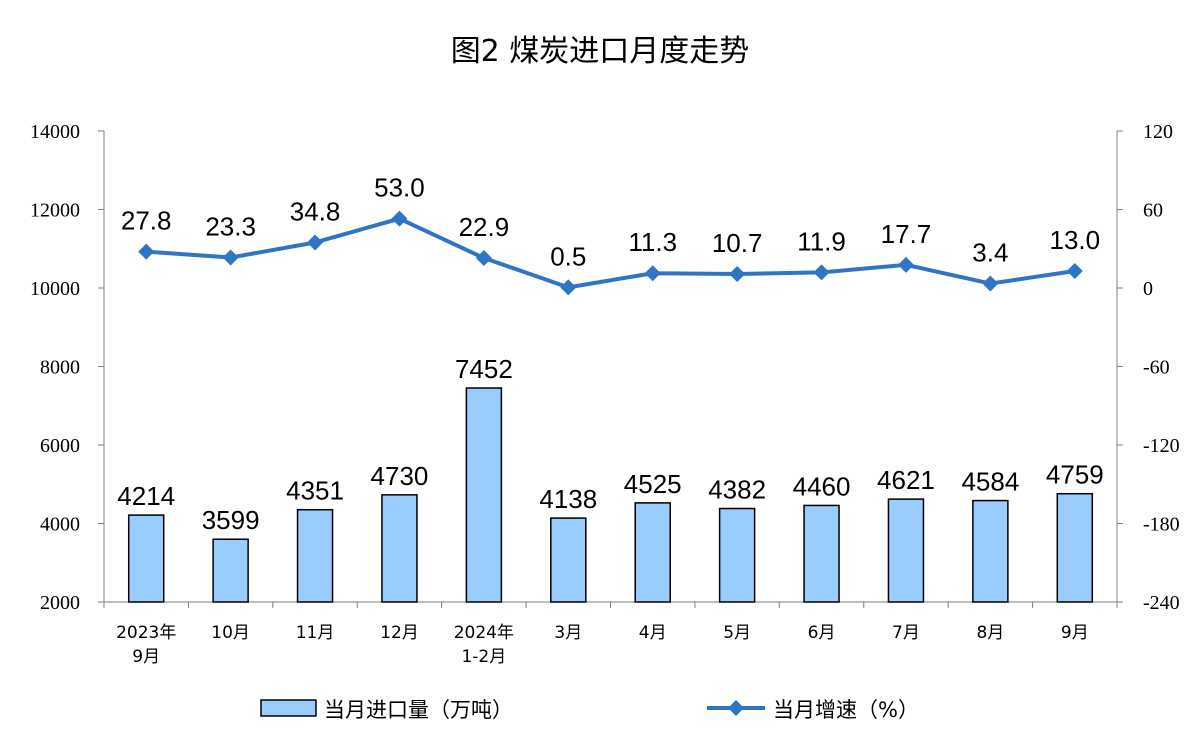 The height and width of the screenshot is (745, 1200). I want to click on growth-line, so click(611, 253).